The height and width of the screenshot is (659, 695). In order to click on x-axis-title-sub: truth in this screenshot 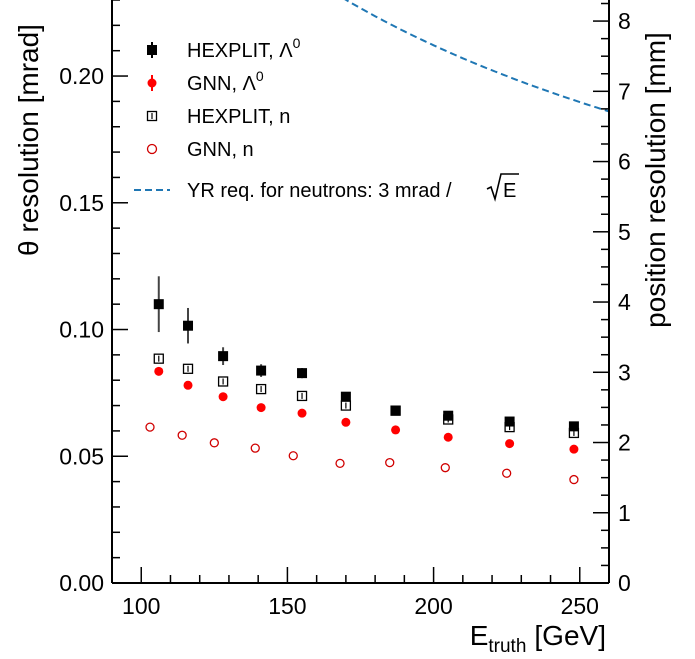, I will do `click(507, 646)`.